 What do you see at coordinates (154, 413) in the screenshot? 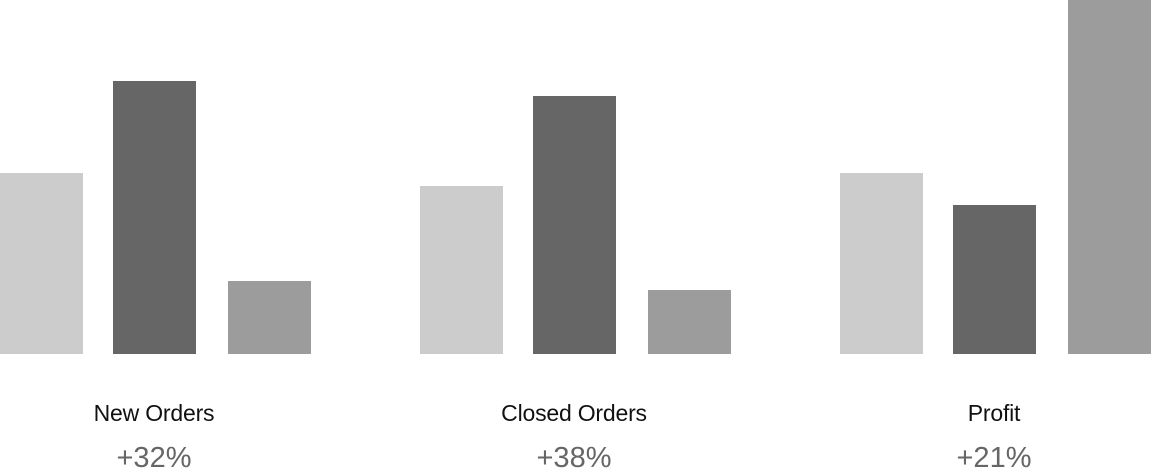
I see `new-orders-label: New Orders` at bounding box center [154, 413].